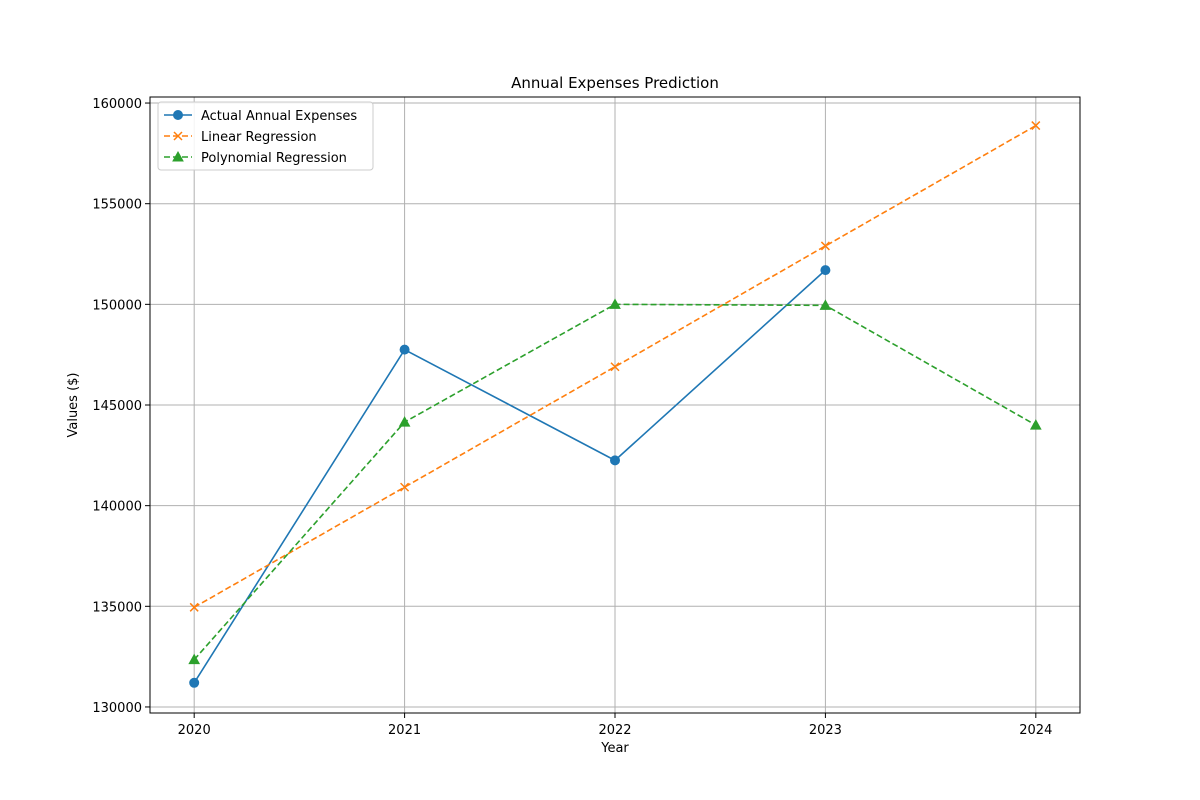 Image resolution: width=1200 pixels, height=800 pixels. What do you see at coordinates (194, 730) in the screenshot?
I see `x-tick-label: 2020` at bounding box center [194, 730].